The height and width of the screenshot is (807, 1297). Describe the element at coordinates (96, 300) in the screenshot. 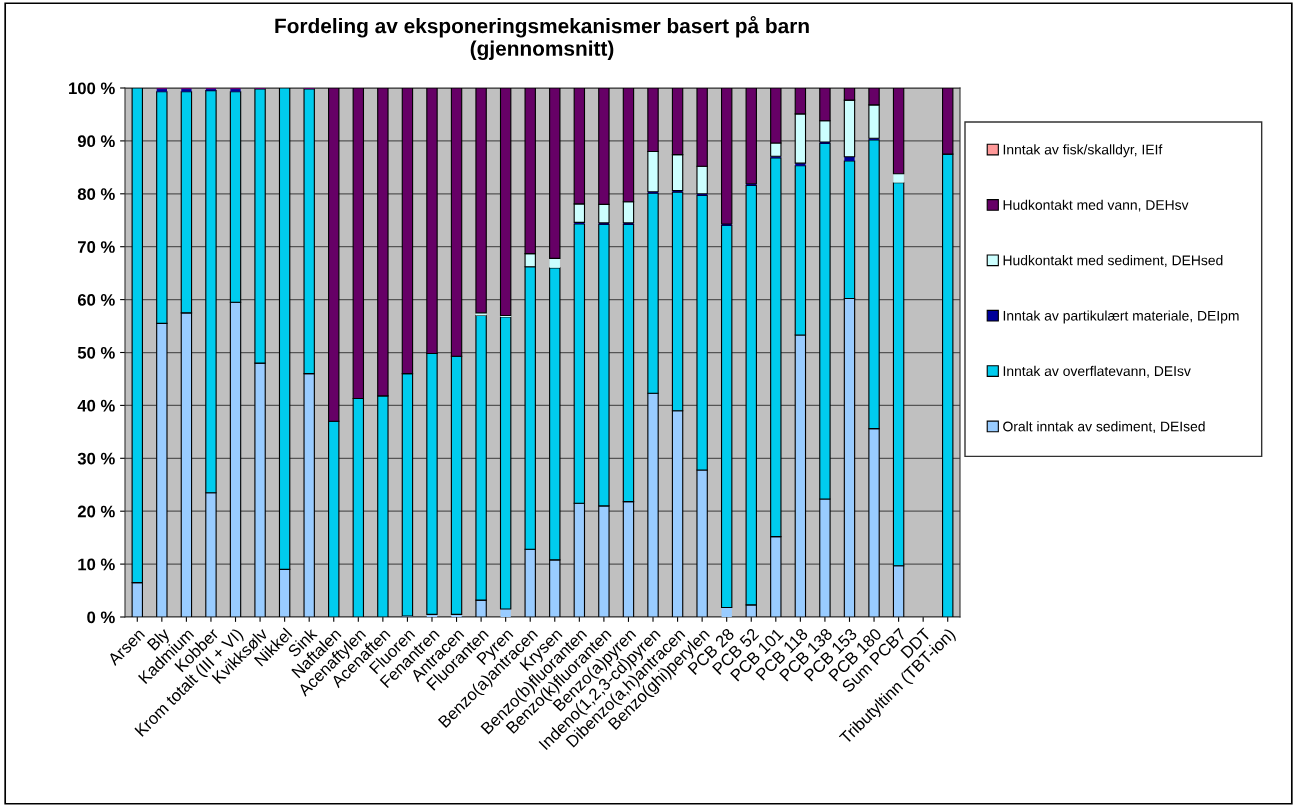

I see `y-tick-label: 60 %` at that location.